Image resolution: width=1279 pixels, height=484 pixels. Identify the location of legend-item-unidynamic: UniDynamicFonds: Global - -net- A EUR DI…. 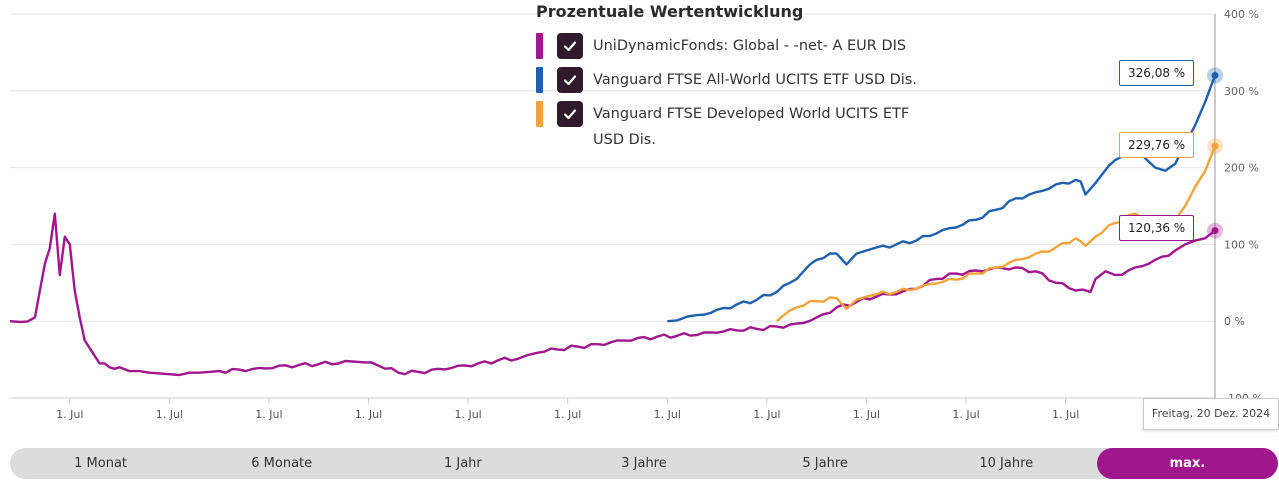
(736, 46).